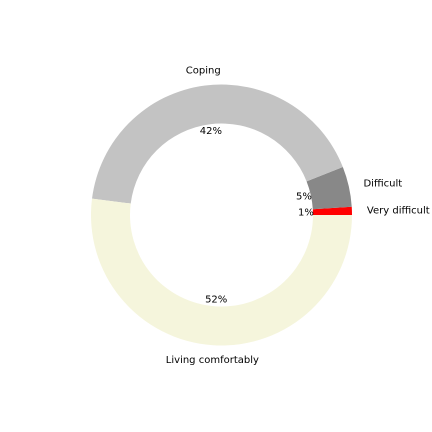  What do you see at coordinates (398, 210) in the screenshot?
I see `slice-label-very-difficult: Very difficult` at bounding box center [398, 210].